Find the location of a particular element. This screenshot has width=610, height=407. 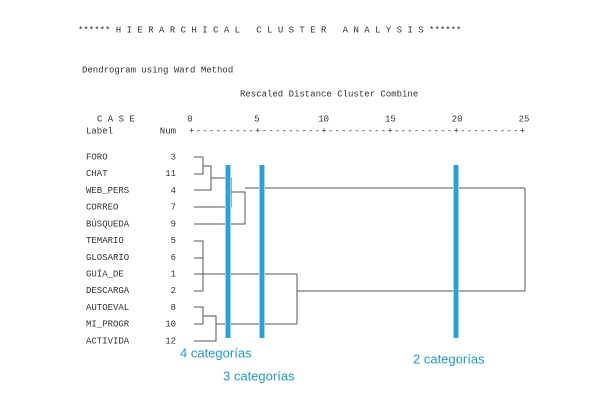

case-num: 1 is located at coordinates (173, 274).